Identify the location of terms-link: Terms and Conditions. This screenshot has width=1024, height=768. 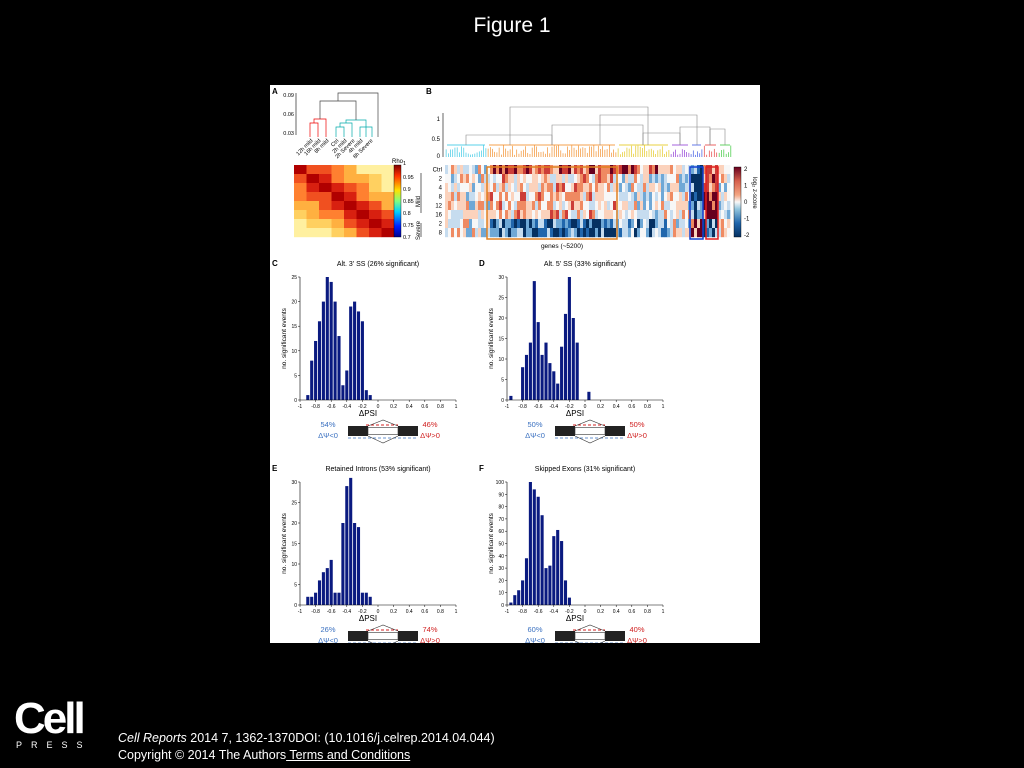
(348, 755).